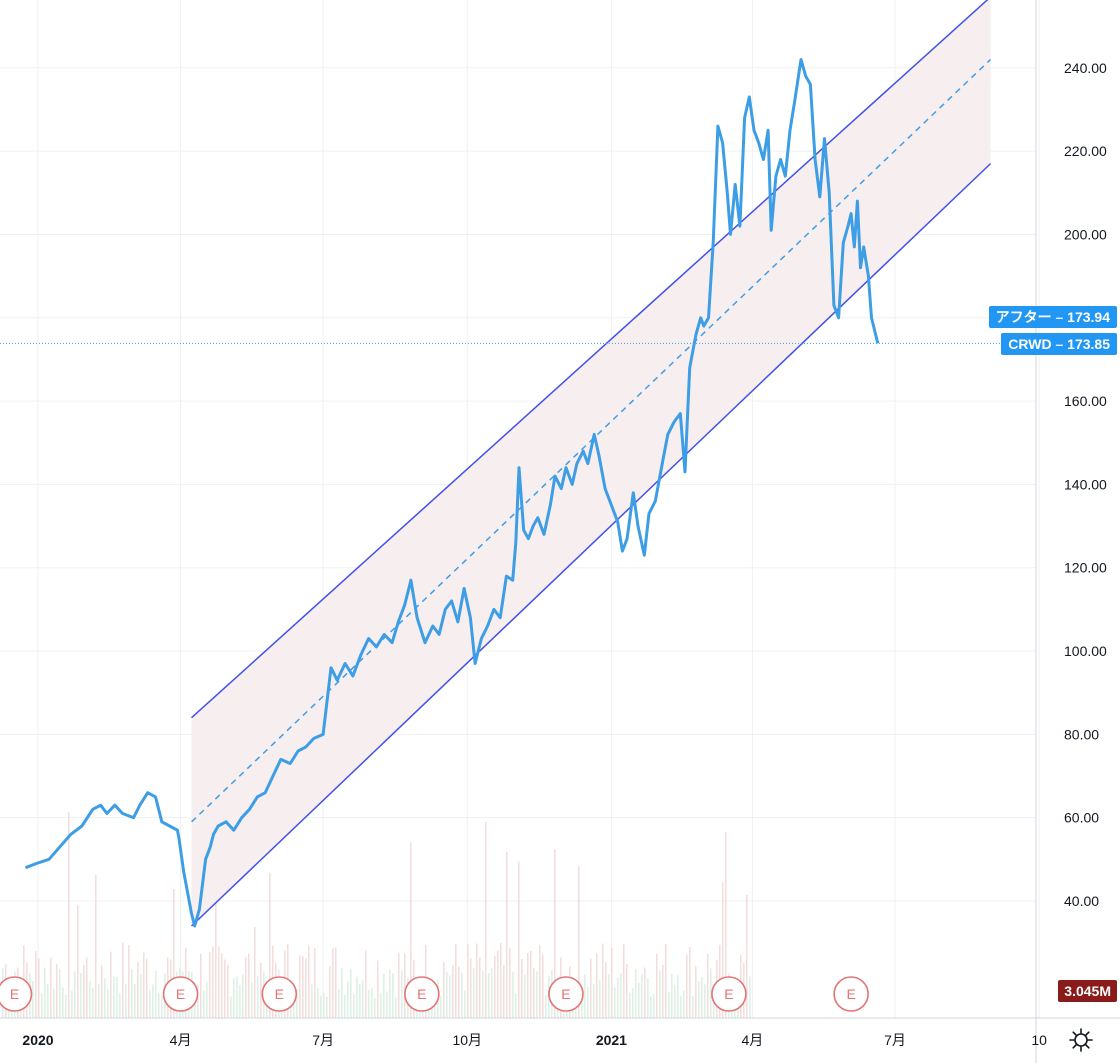  Describe the element at coordinates (1085, 484) in the screenshot. I see `y-tick-label: 140.00` at that location.